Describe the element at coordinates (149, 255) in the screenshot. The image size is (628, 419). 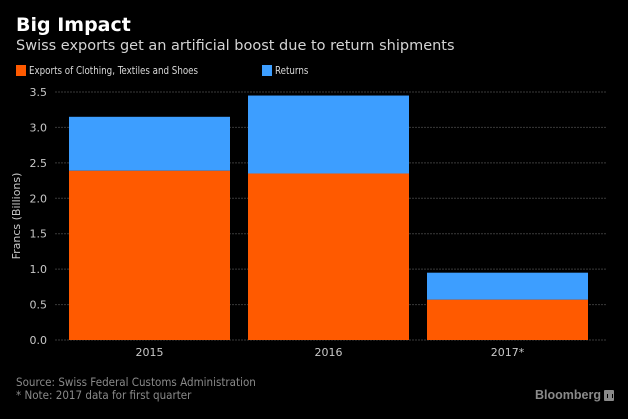
I see `bar-exports-2015` at that location.